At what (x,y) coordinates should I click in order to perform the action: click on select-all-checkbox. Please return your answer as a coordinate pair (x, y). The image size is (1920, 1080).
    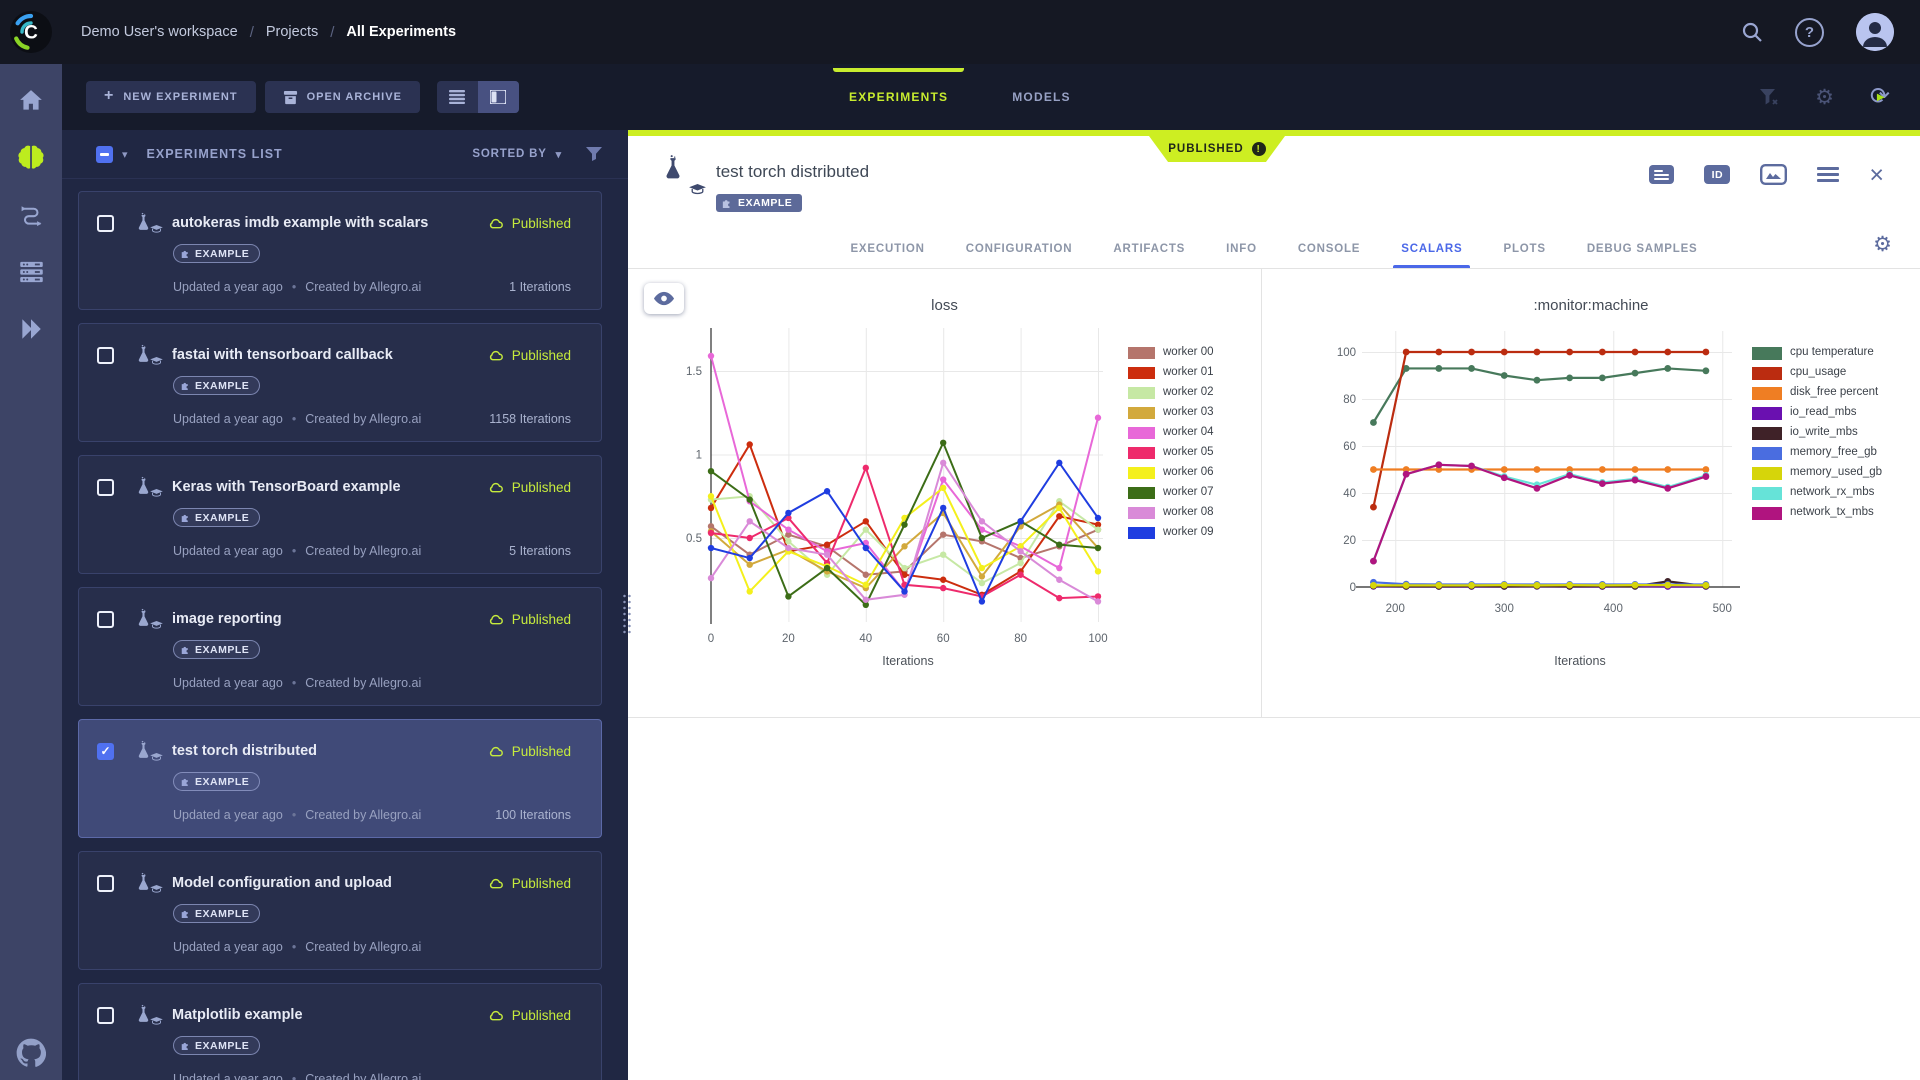
    Looking at the image, I should click on (104, 154).